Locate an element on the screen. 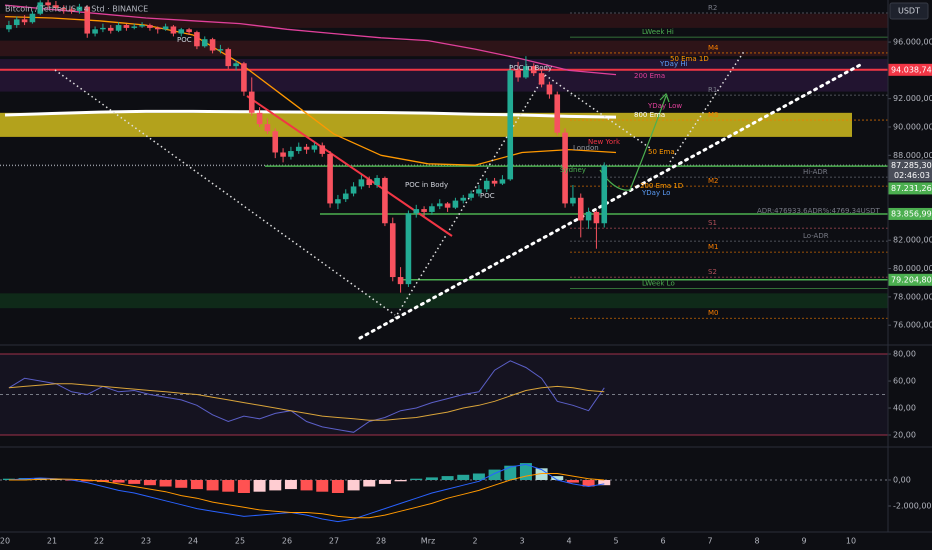  y-tick-label: 96.000,00 is located at coordinates (912, 42).